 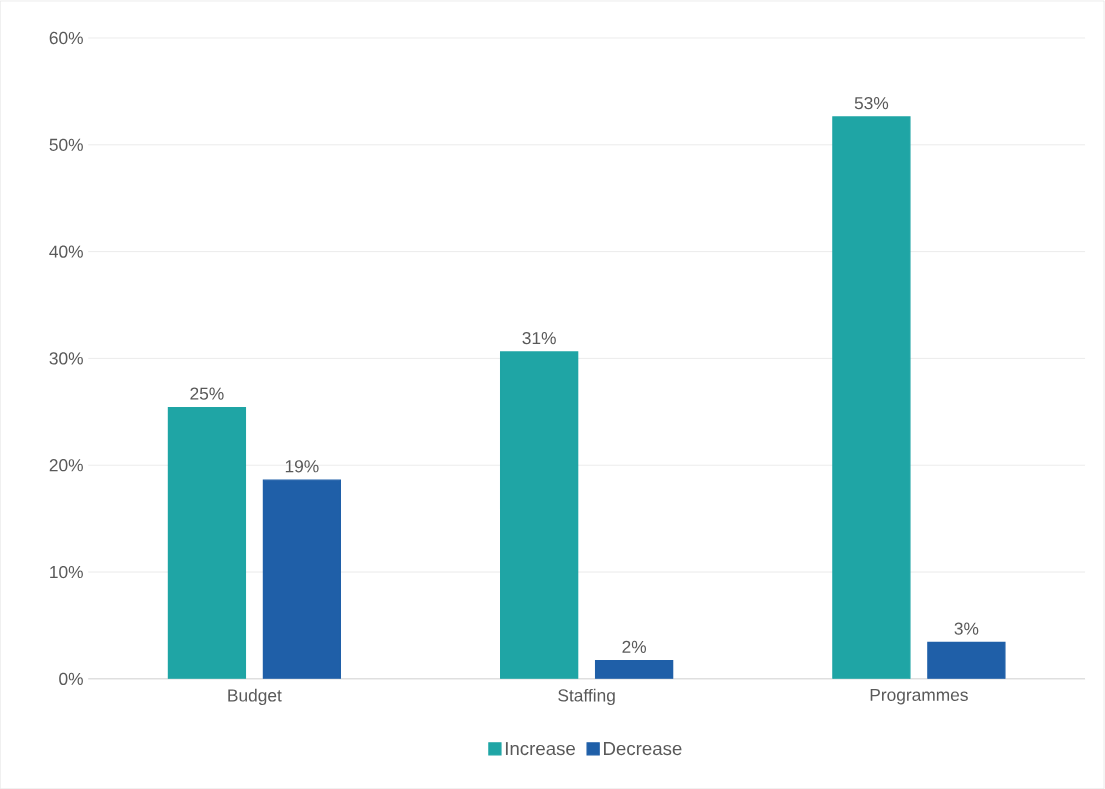 What do you see at coordinates (66, 358) in the screenshot?
I see `y-tick-label: 30%` at bounding box center [66, 358].